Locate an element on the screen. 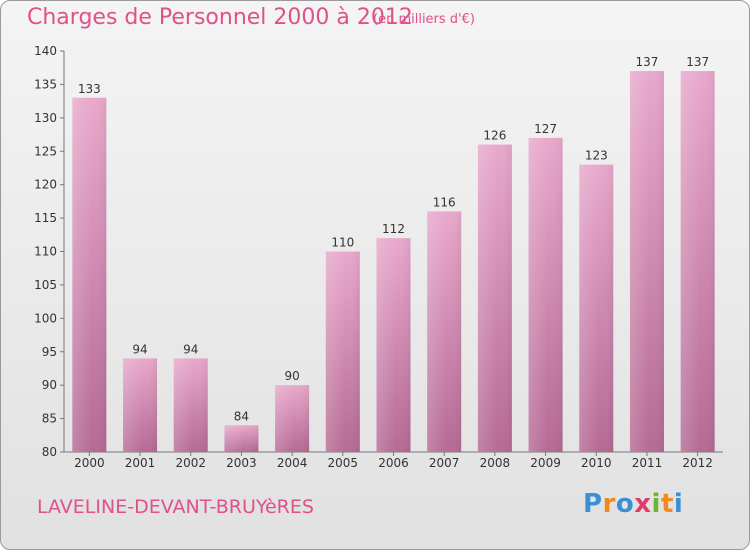 This screenshot has height=550, width=750. x-tick-label: 2005 is located at coordinates (343, 463).